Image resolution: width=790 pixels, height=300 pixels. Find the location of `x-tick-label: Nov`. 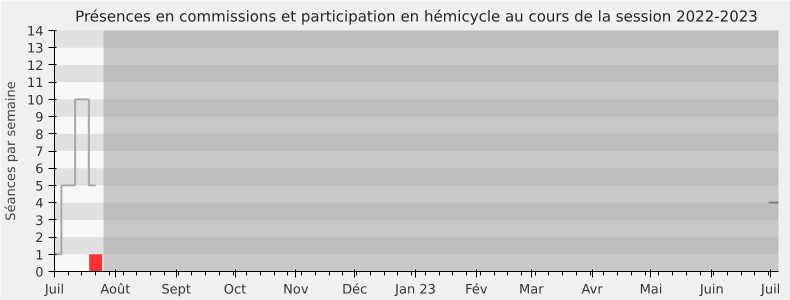

x-tick-label: Nov is located at coordinates (296, 290).